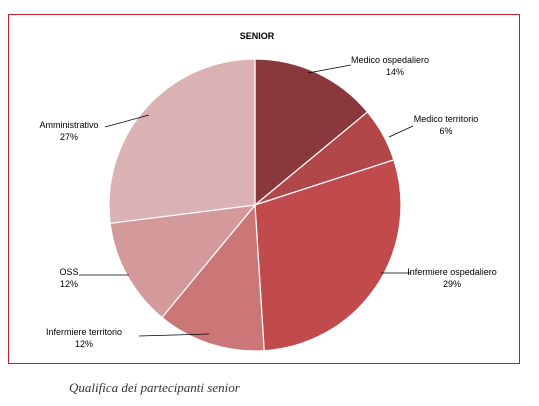 The height and width of the screenshot is (406, 539). I want to click on leader-line-medico-territorio, so click(401, 131).